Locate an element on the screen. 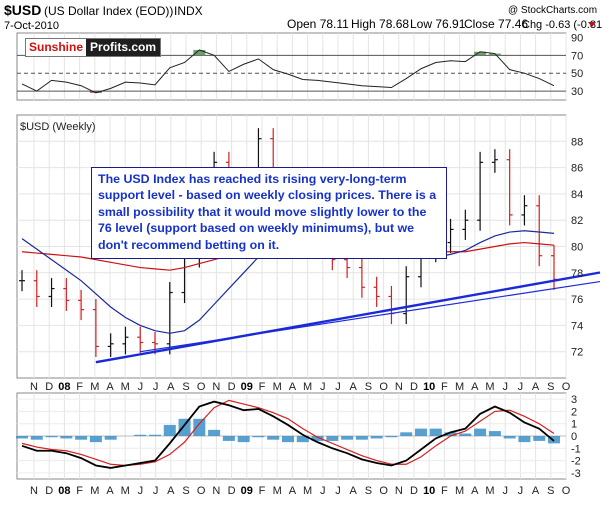  rsi-oversold-fill is located at coordinates (95, 92).